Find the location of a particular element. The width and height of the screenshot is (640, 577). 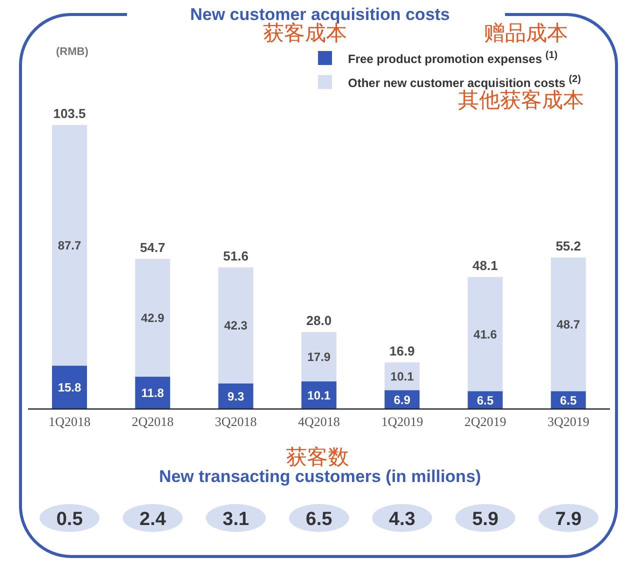

x-tick-label: 3Q2018 is located at coordinates (235, 422).